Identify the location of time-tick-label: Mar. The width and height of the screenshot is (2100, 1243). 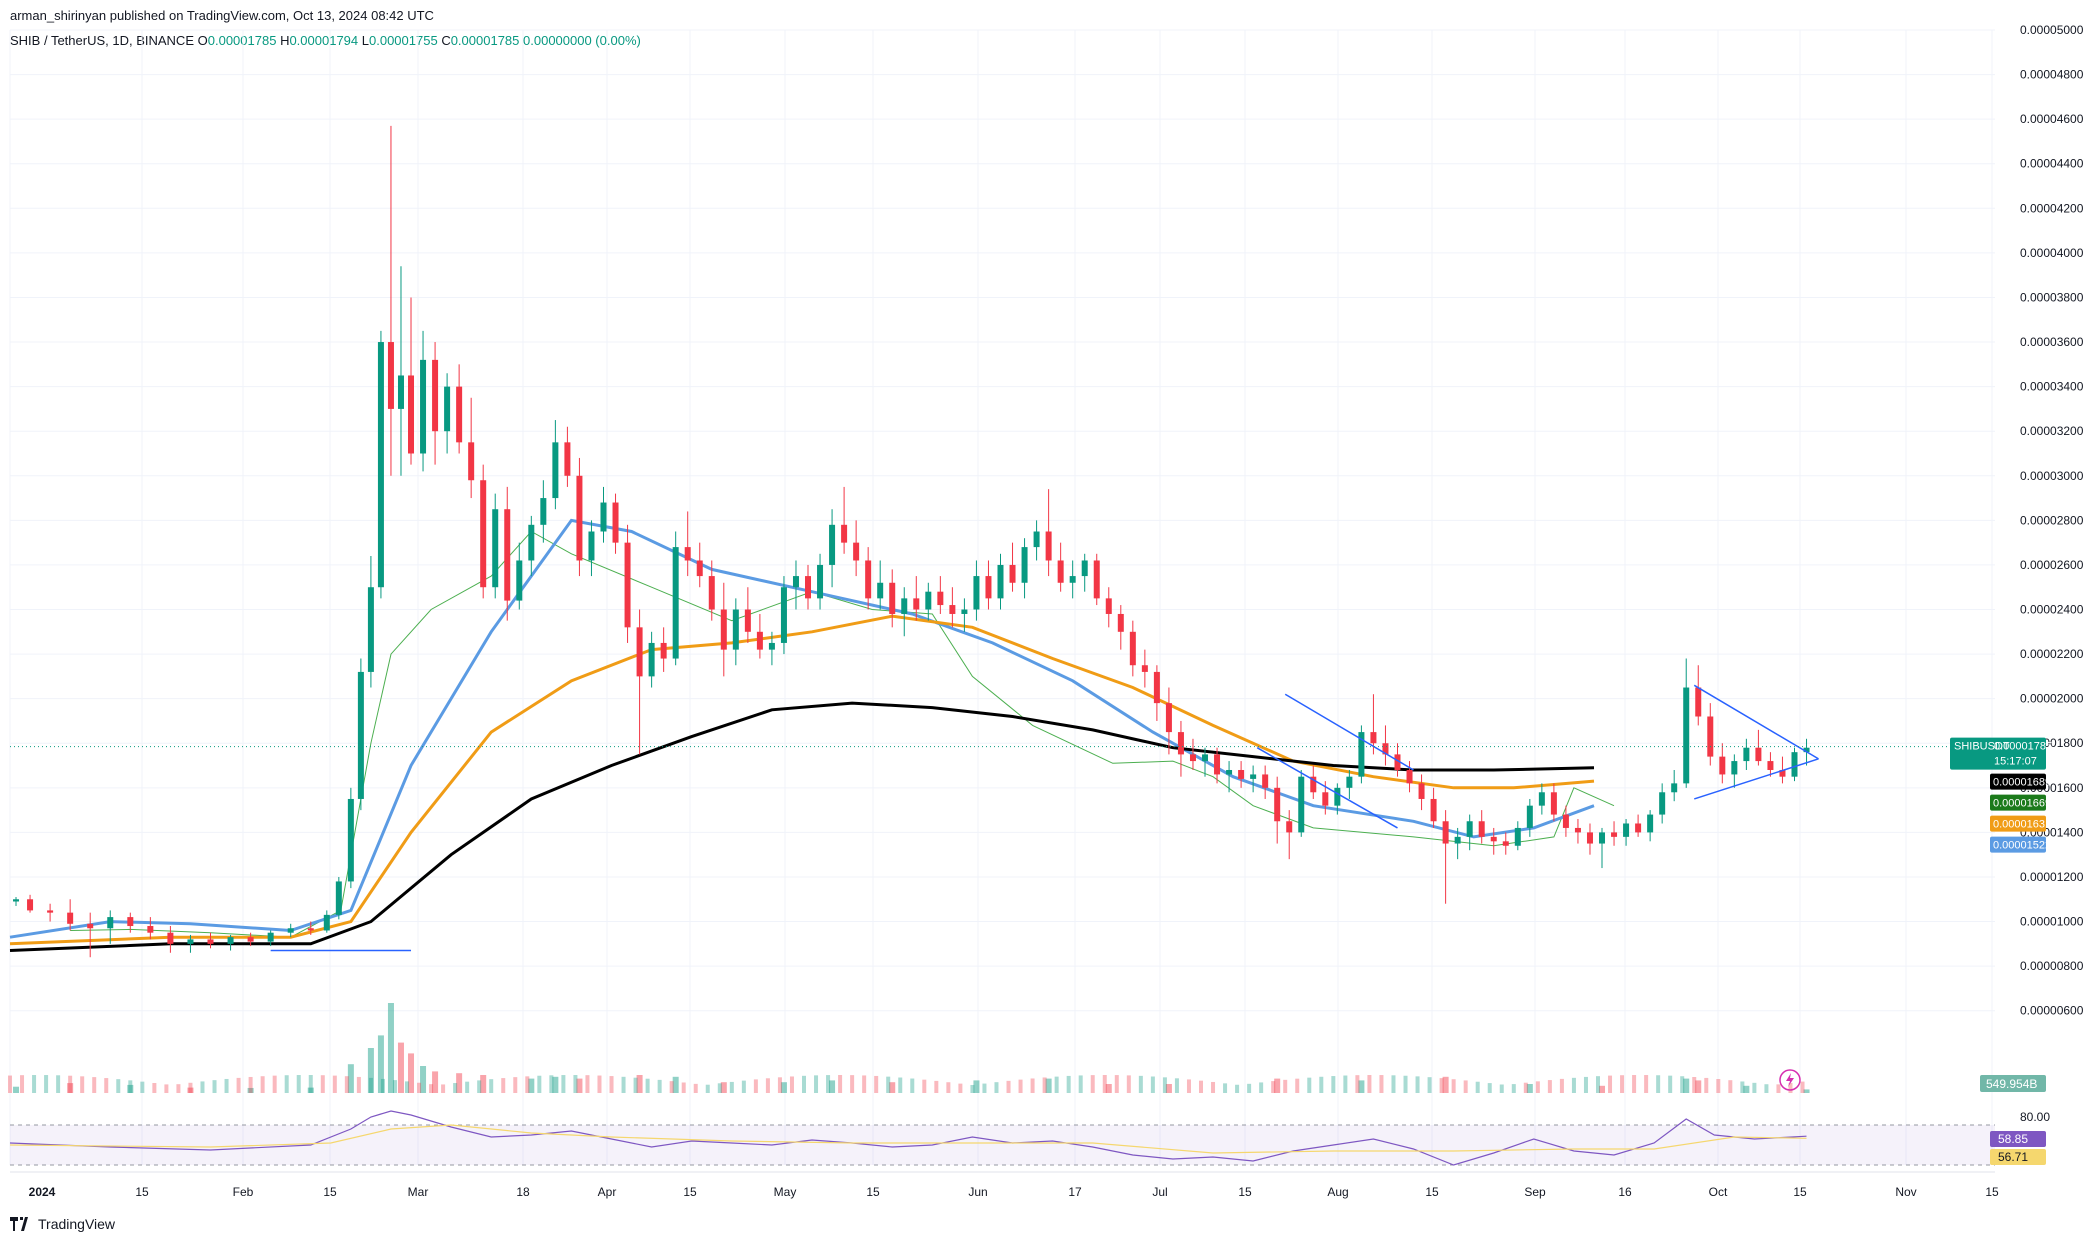
(418, 1192).